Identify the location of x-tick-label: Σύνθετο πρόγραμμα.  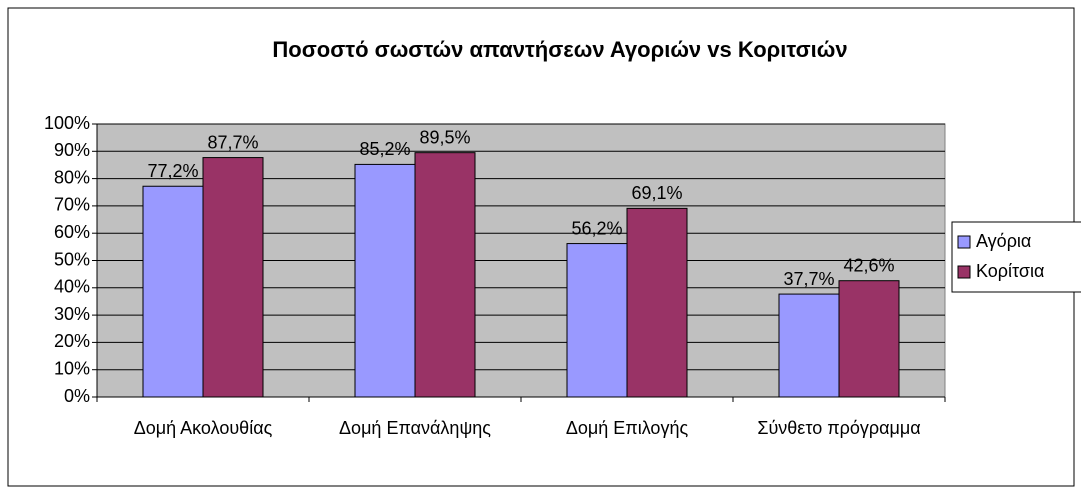
(839, 428).